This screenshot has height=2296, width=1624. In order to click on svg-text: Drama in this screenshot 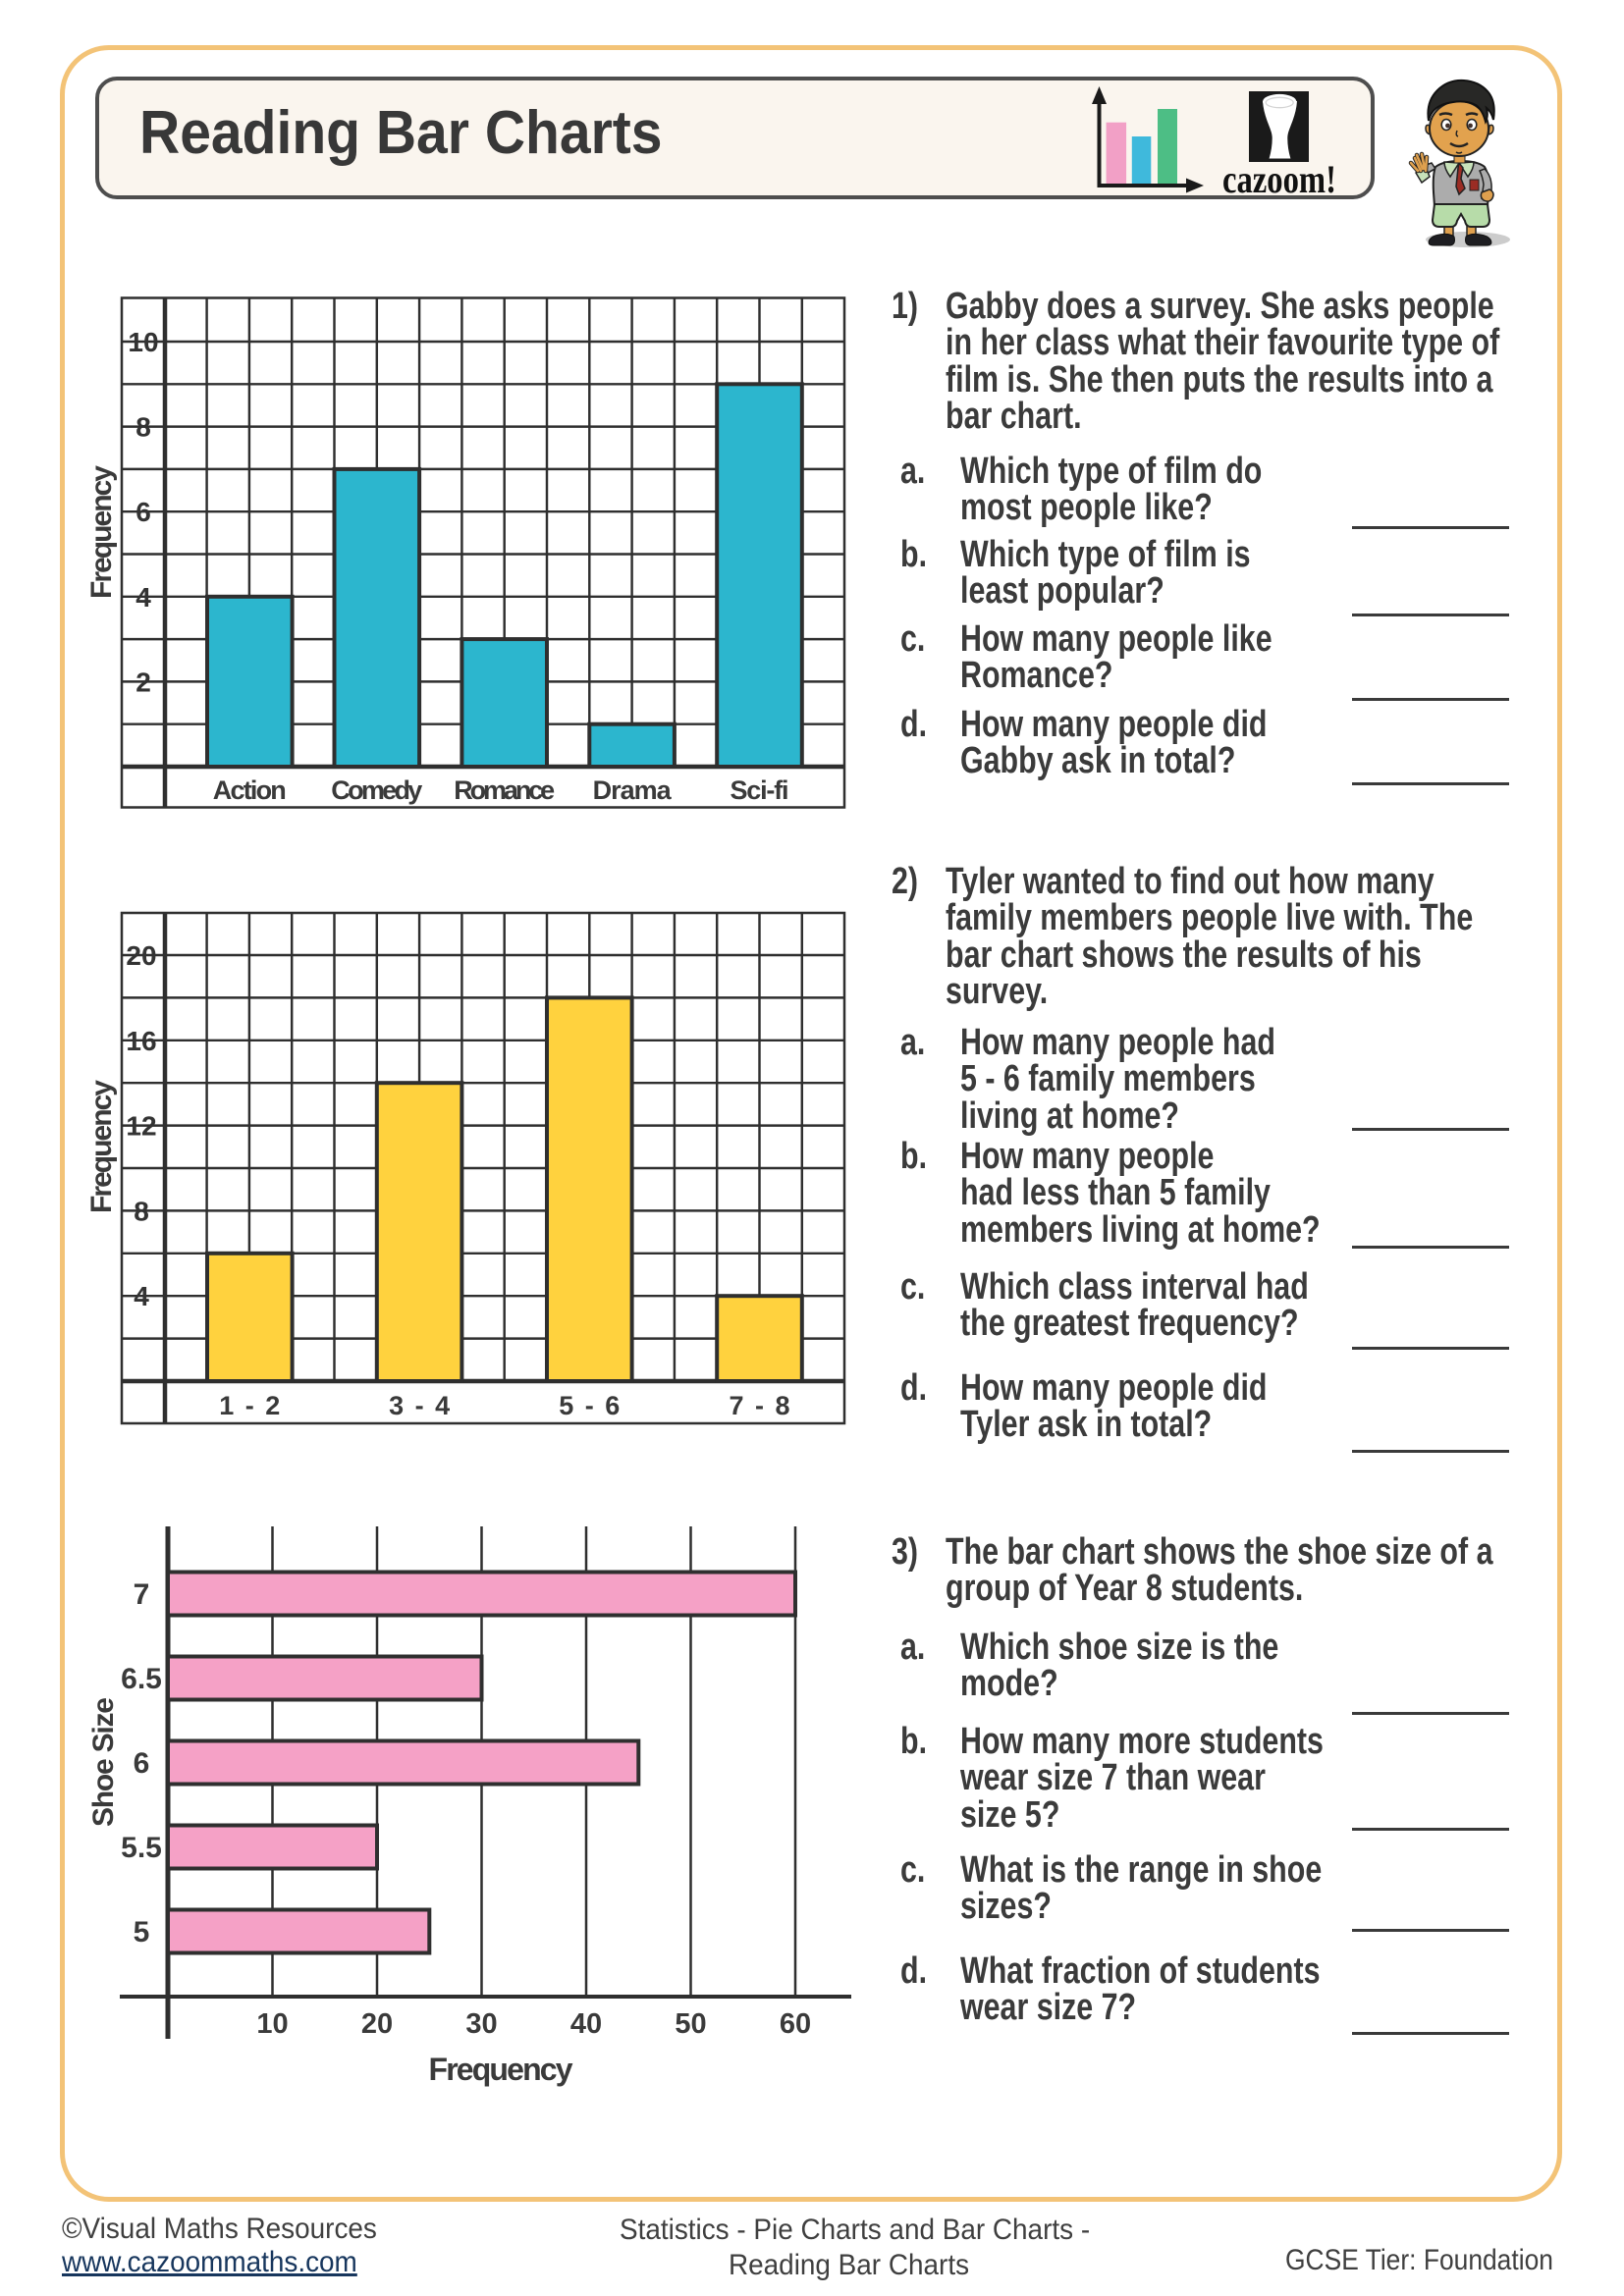, I will do `click(633, 790)`.